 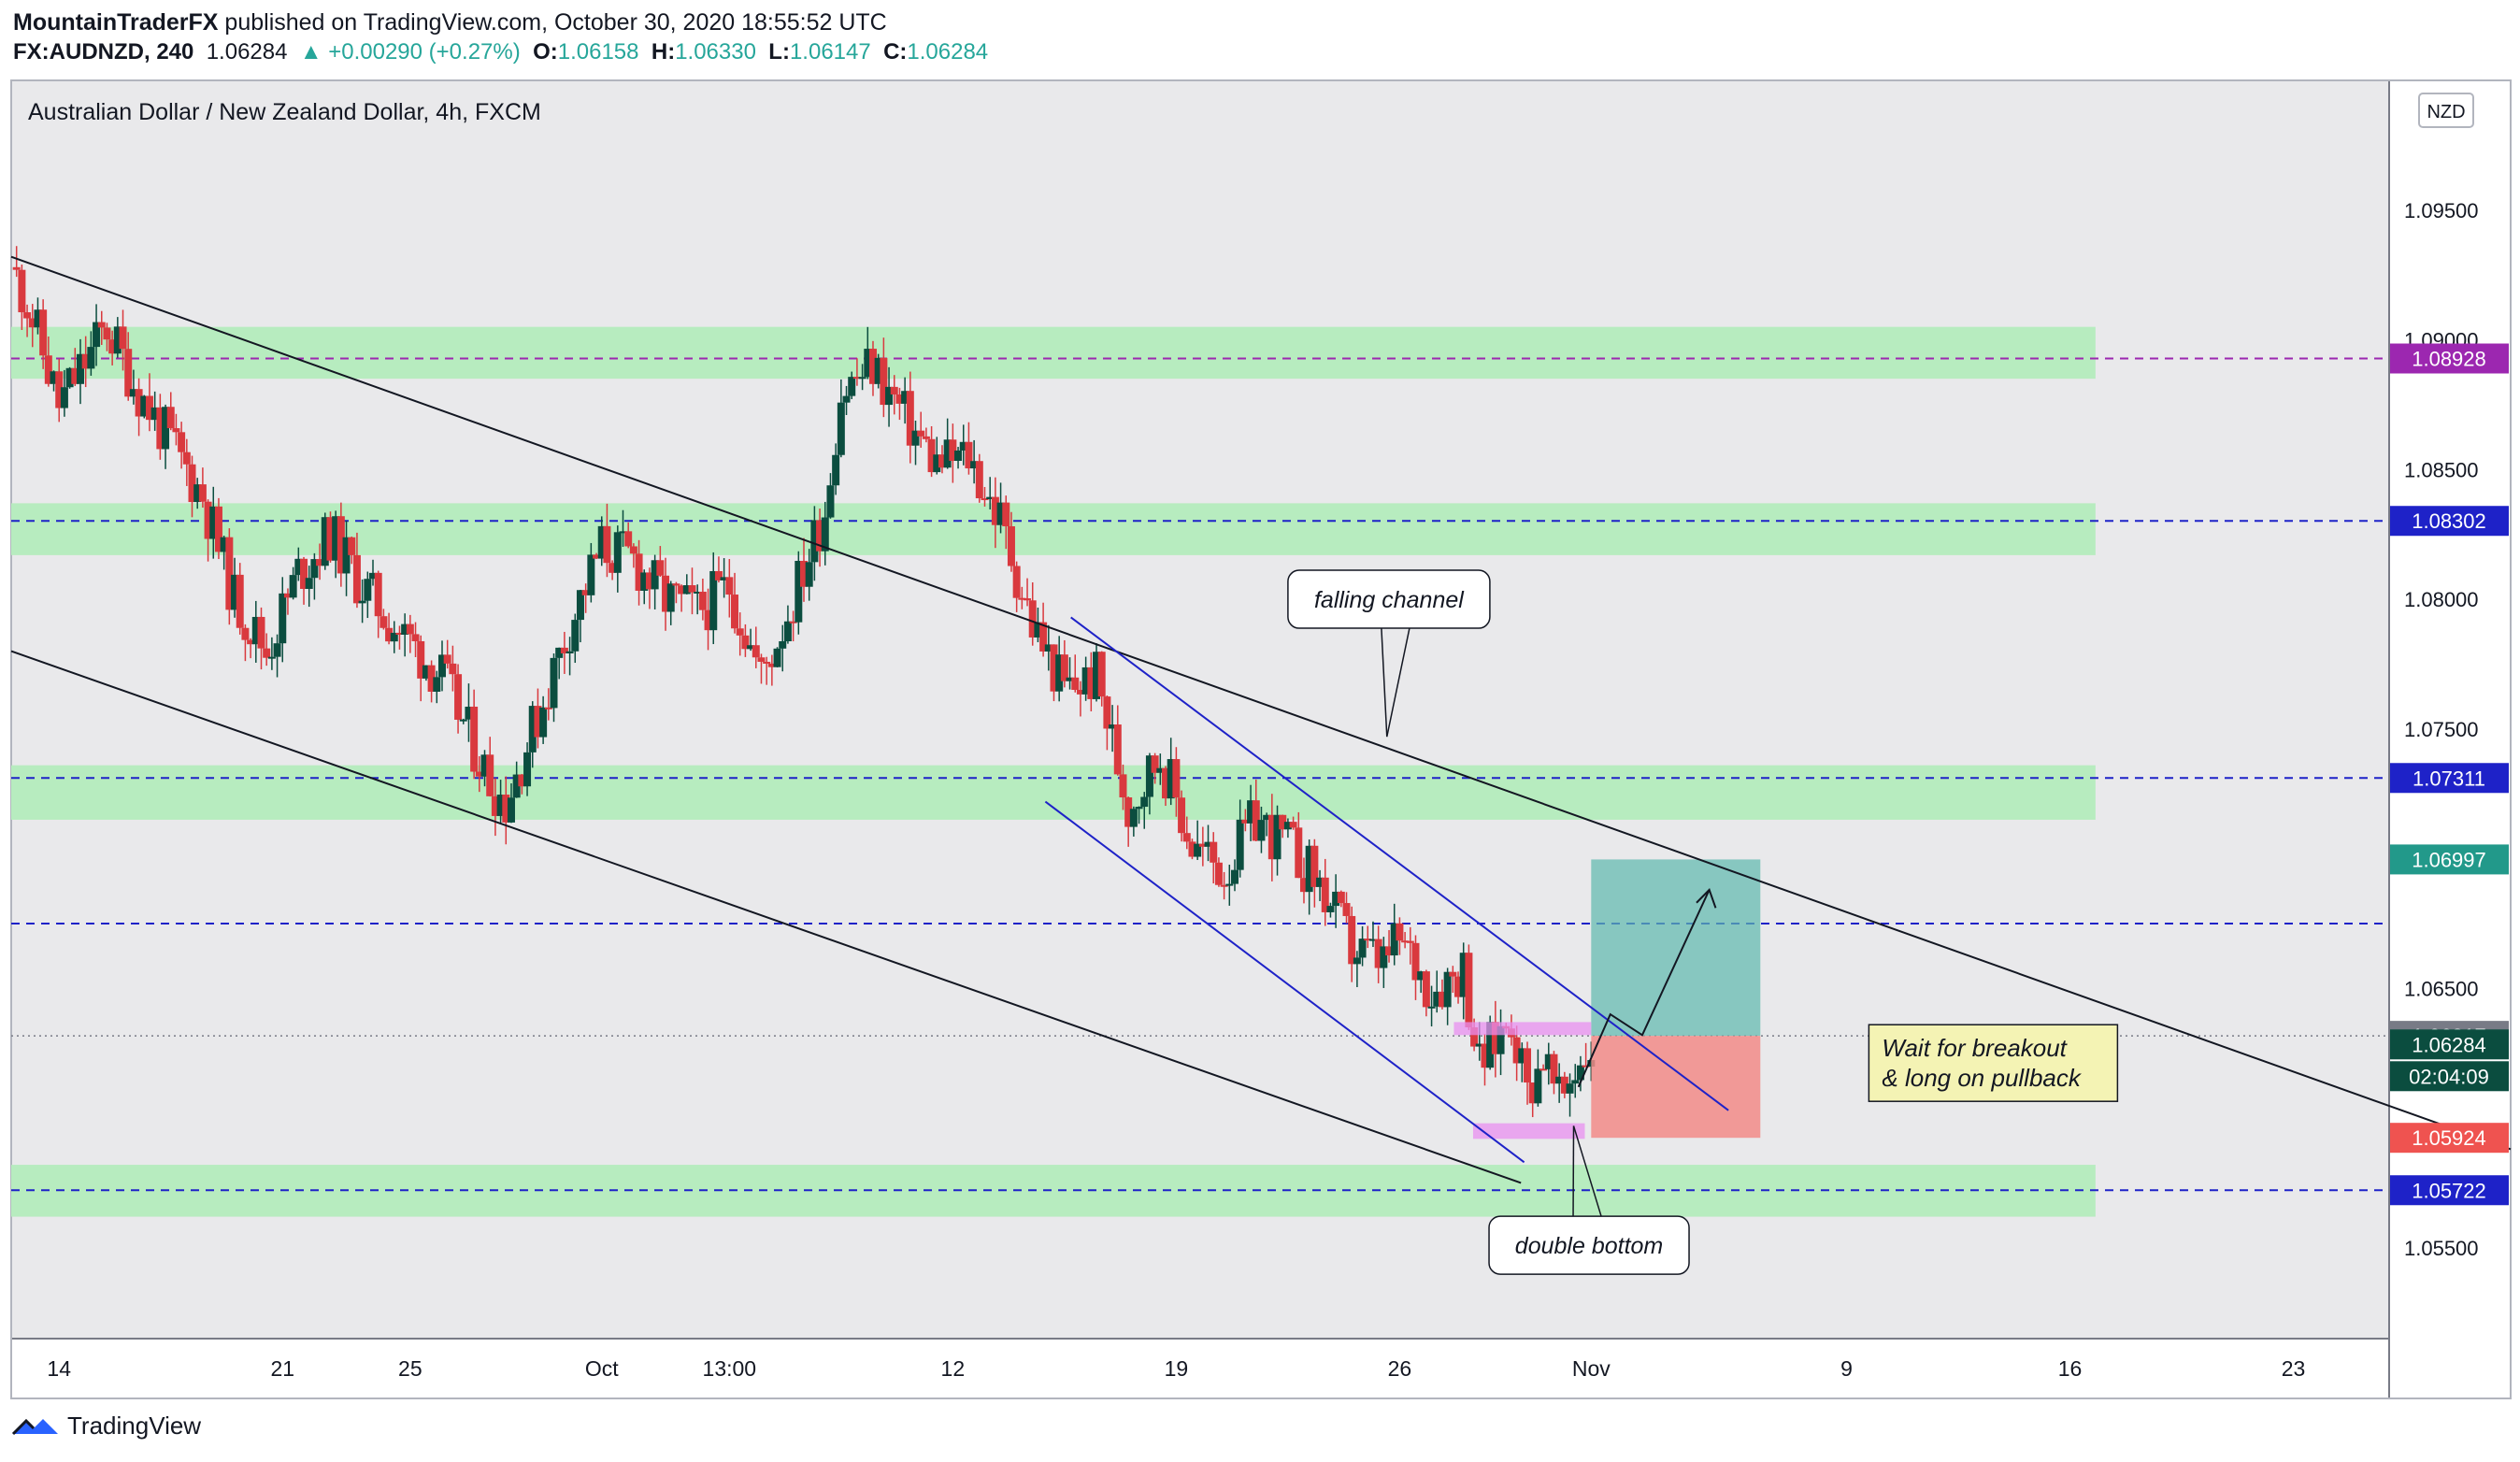 What do you see at coordinates (895, 51) in the screenshot?
I see `close-label: C:` at bounding box center [895, 51].